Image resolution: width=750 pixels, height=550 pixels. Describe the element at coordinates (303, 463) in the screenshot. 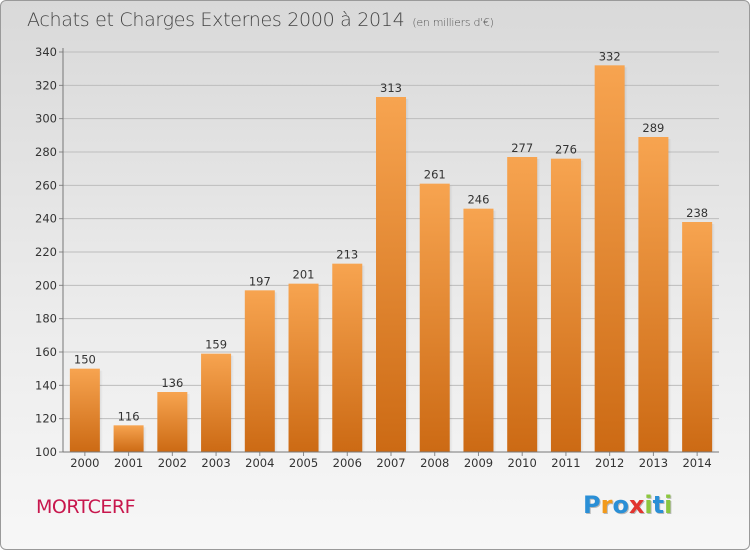

I see `x-tick-label: 2005` at that location.